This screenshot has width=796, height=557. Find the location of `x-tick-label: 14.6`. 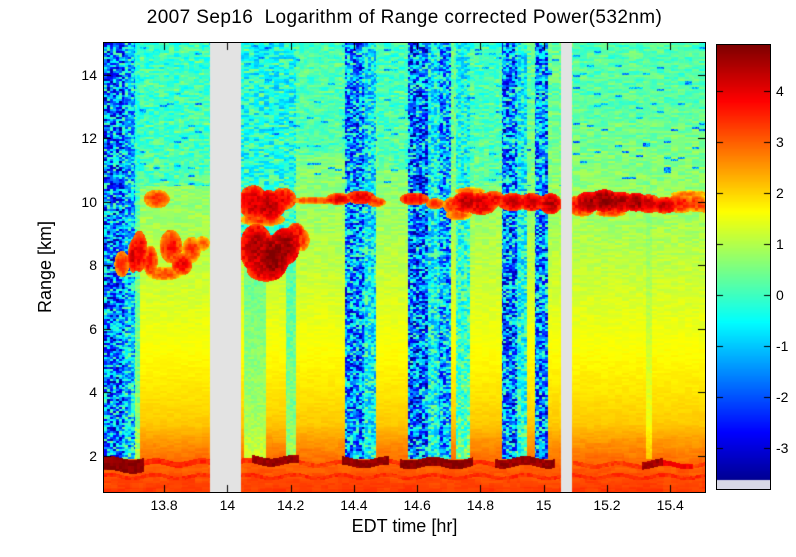

x-tick-label: 14.6 is located at coordinates (417, 505).